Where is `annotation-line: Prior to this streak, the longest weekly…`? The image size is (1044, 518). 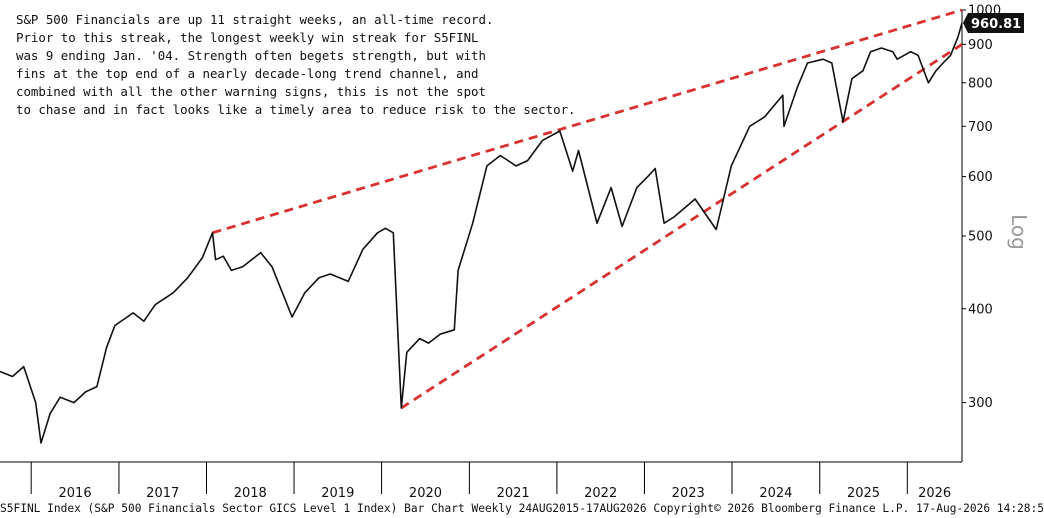
annotation-line: Prior to this streak, the longest weekly… is located at coordinates (247, 37).